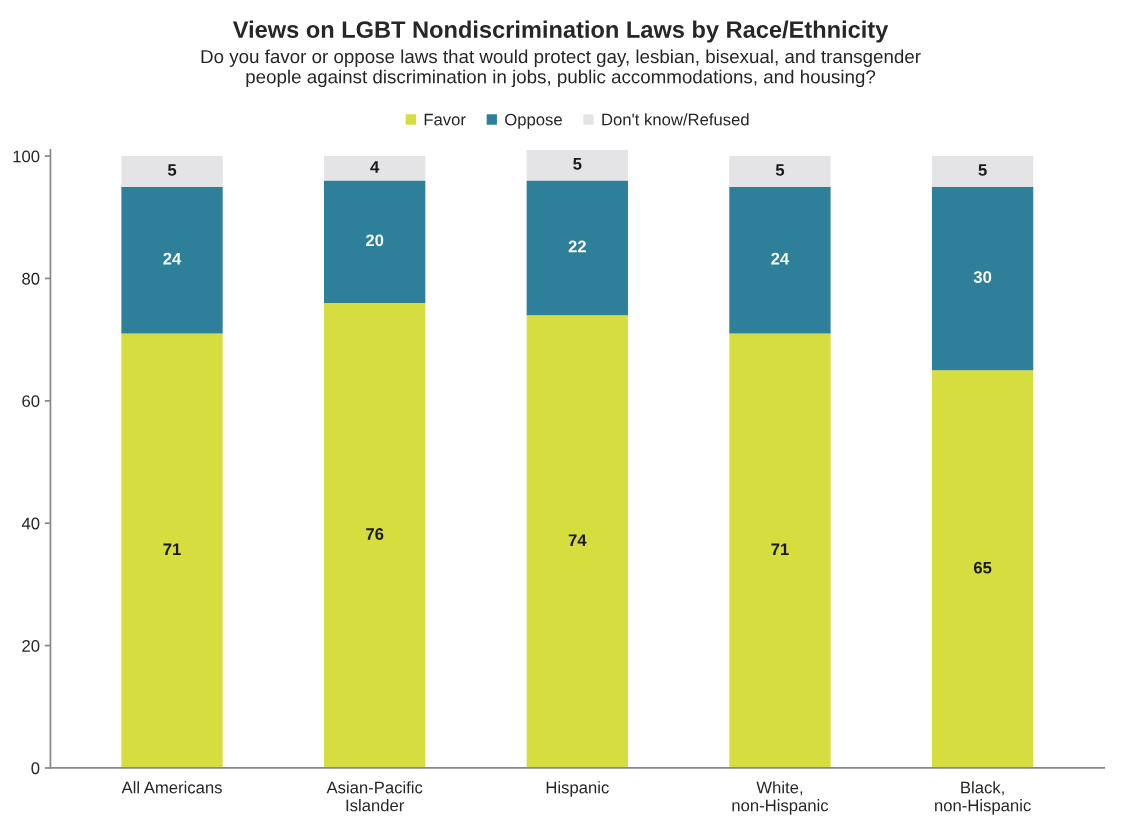 The width and height of the screenshot is (1121, 824). What do you see at coordinates (31, 401) in the screenshot?
I see `y-tick-label: 60` at bounding box center [31, 401].